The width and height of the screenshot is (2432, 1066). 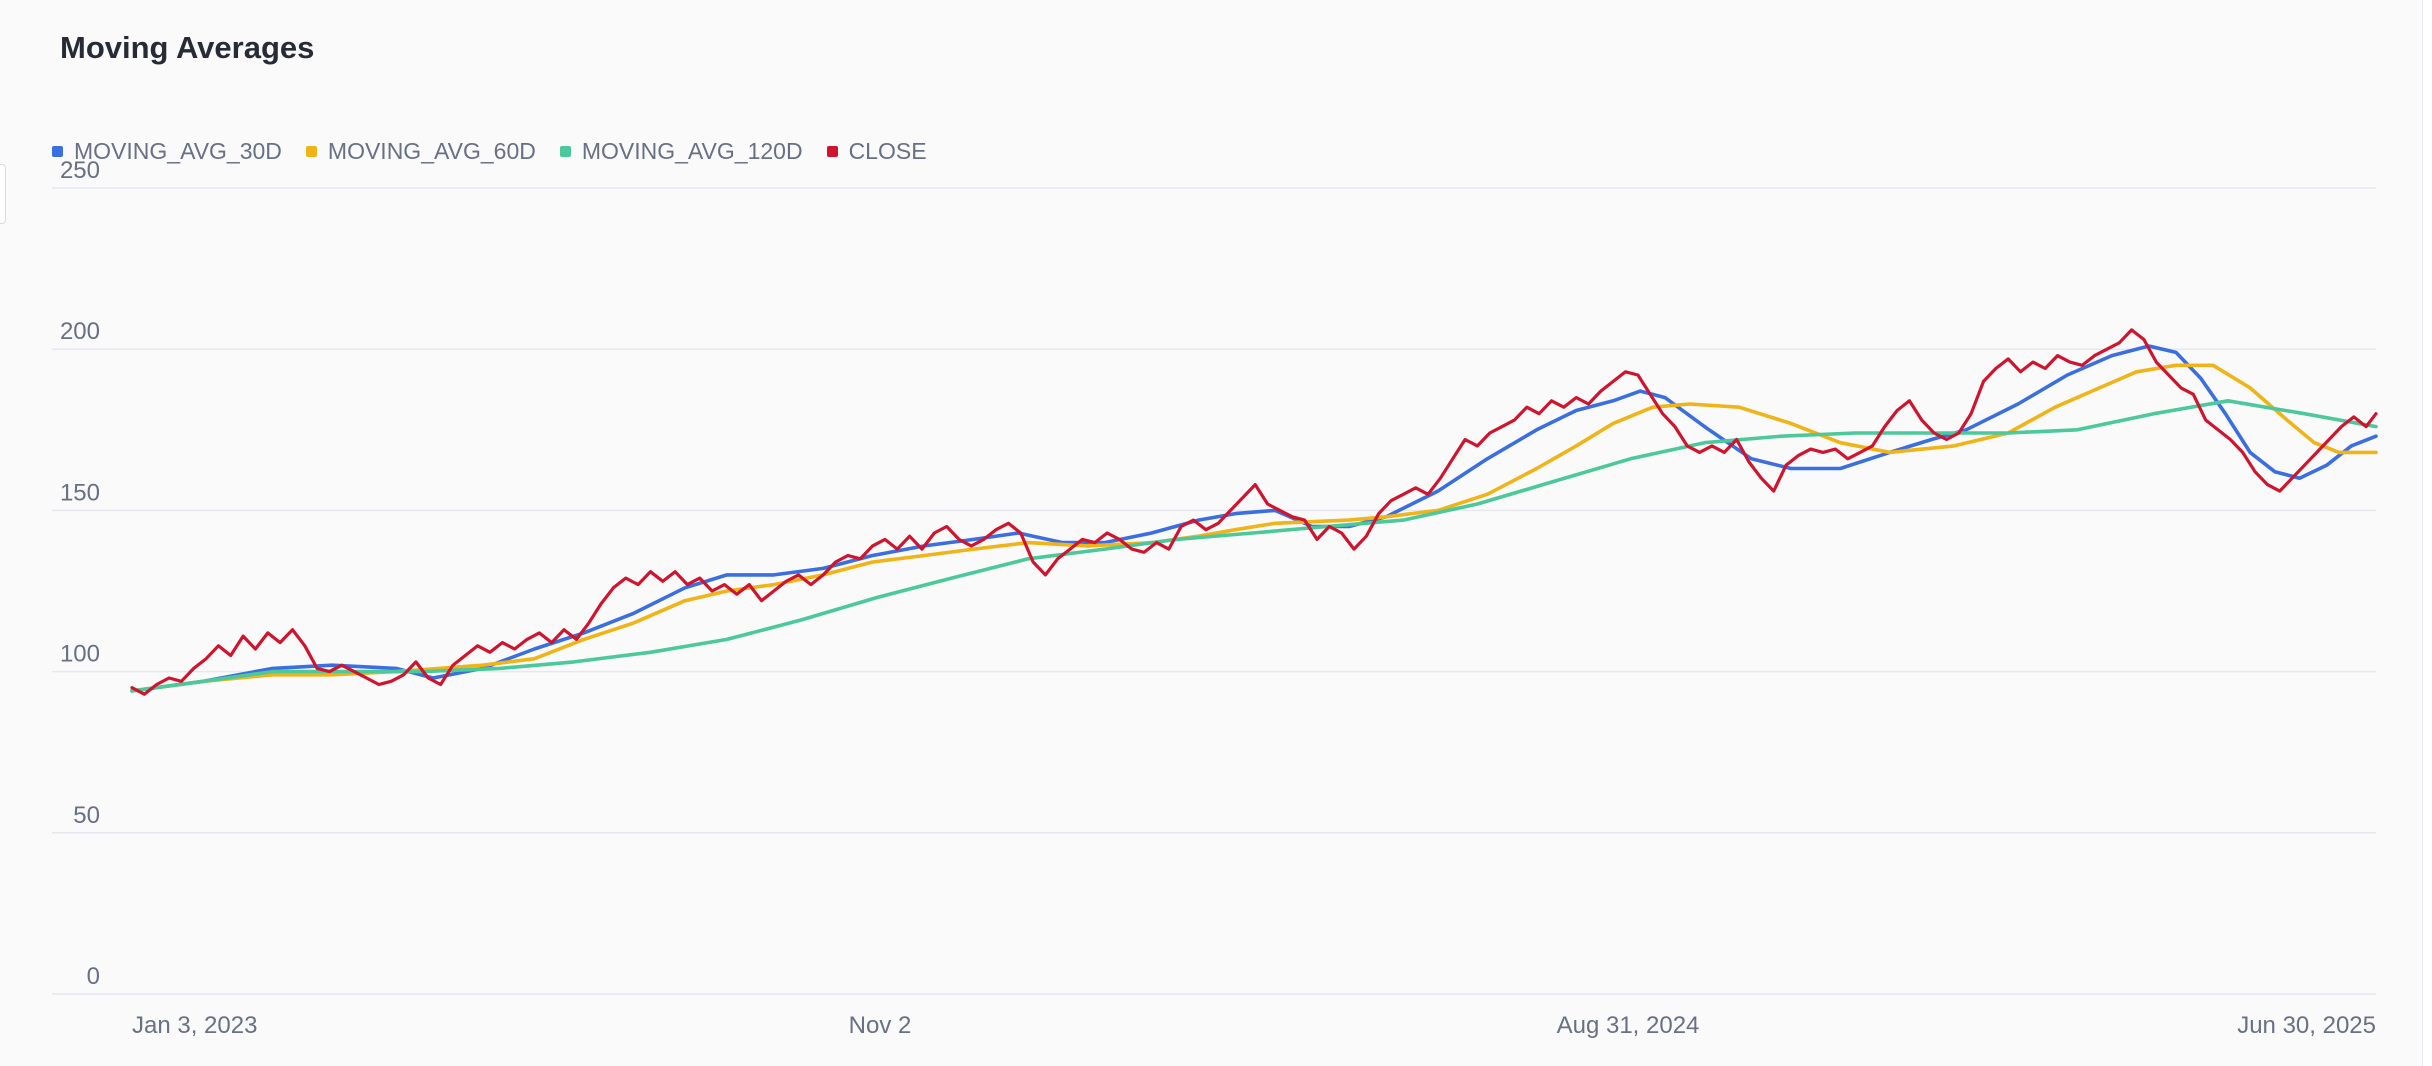 I want to click on x-tick-label: Jan 3, 2023, so click(x=194, y=1025).